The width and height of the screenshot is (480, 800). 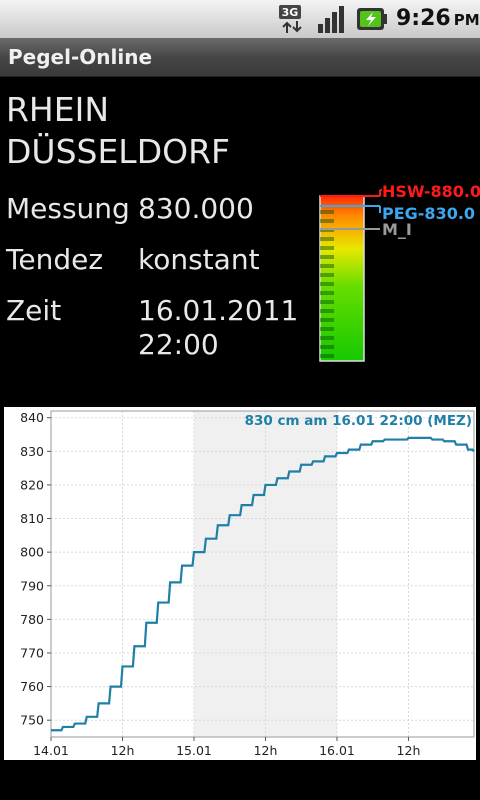 I want to click on network-3g-icon: 3G, so click(x=290, y=19).